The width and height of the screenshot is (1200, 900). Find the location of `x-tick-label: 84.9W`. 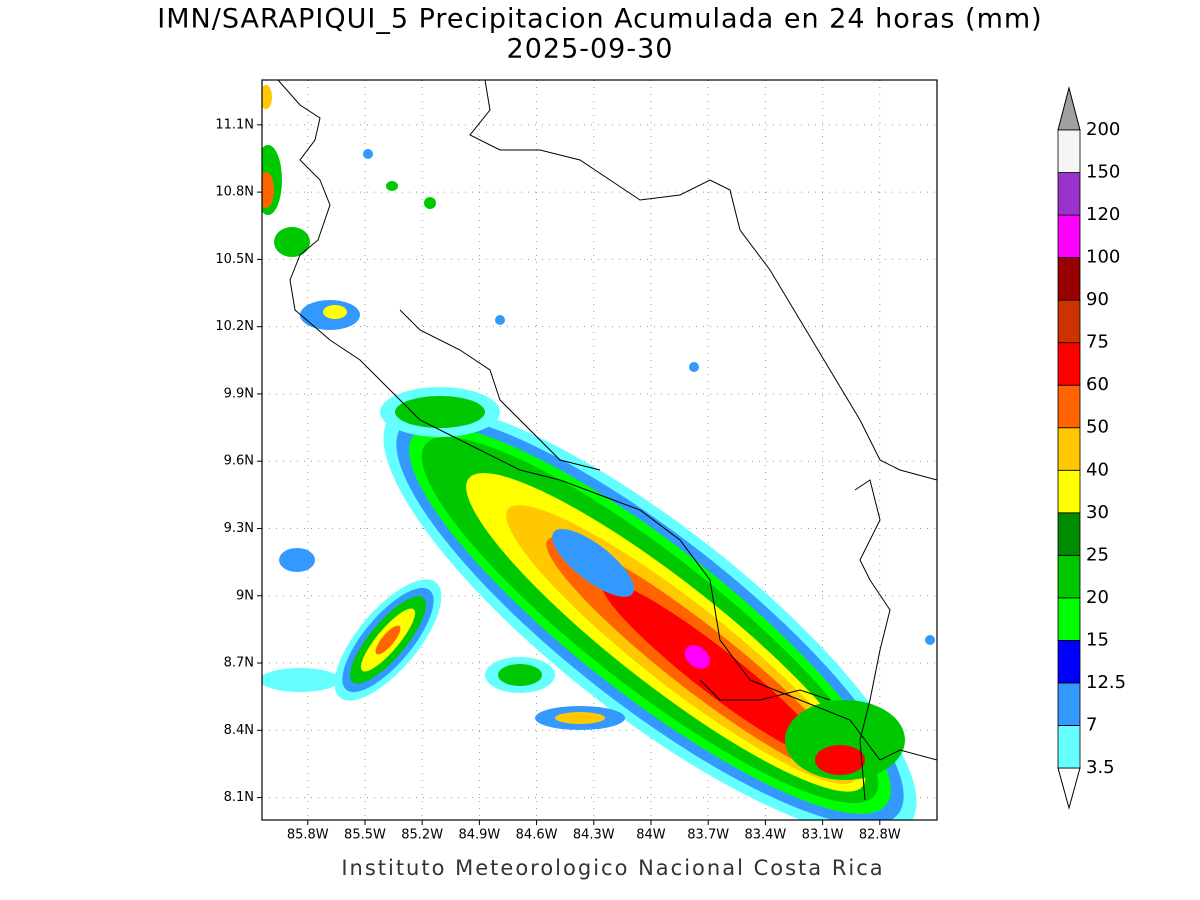

x-tick-label: 84.9W is located at coordinates (479, 835).